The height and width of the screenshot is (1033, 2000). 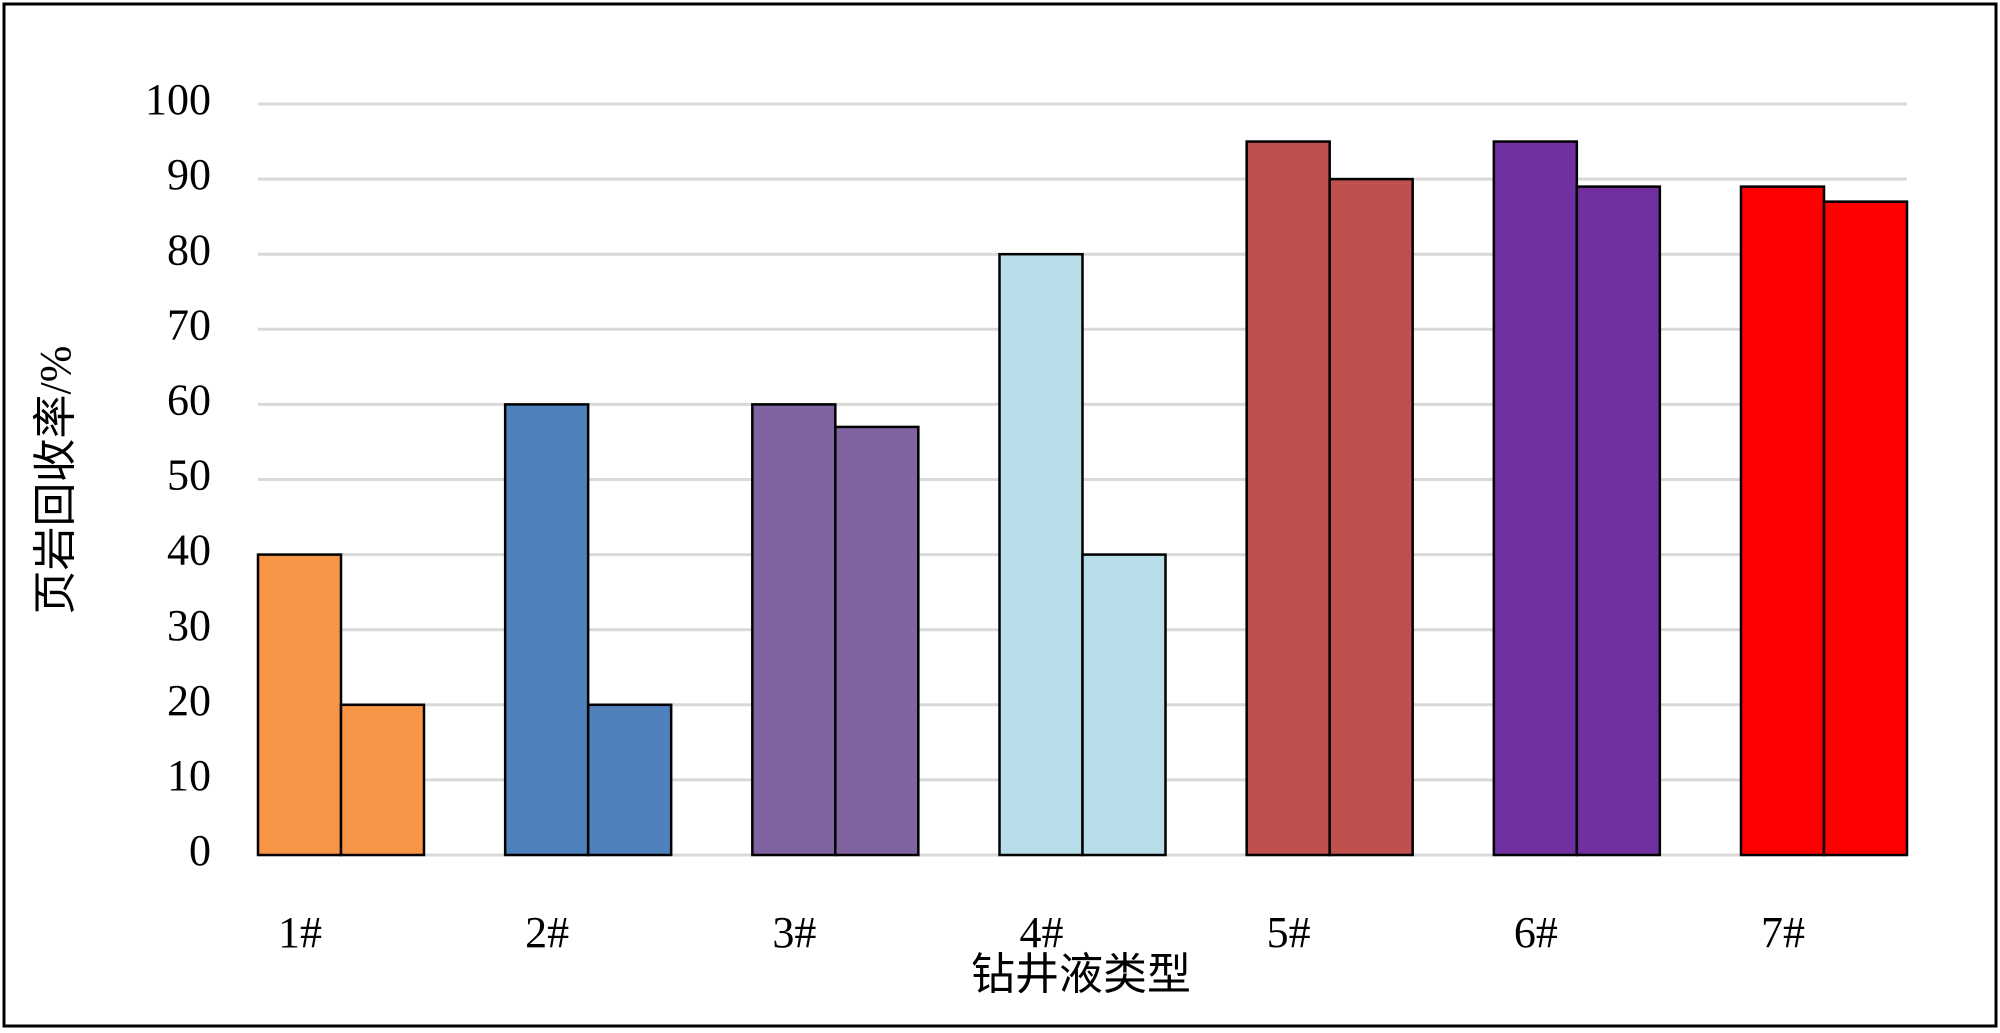 What do you see at coordinates (189, 775) in the screenshot?
I see `y-tick-label: 10` at bounding box center [189, 775].